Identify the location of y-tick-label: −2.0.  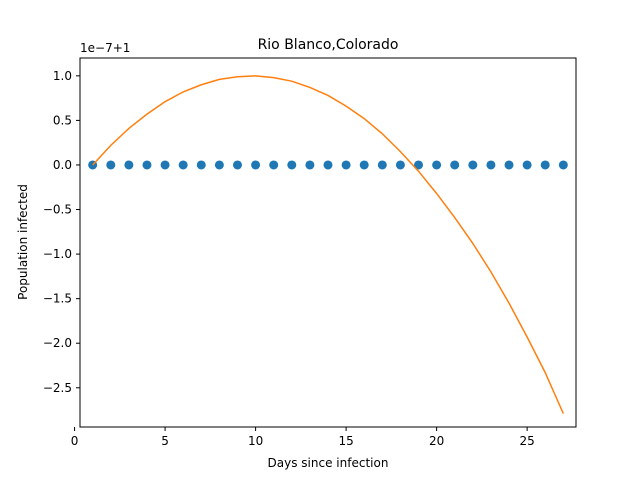
(57, 343).